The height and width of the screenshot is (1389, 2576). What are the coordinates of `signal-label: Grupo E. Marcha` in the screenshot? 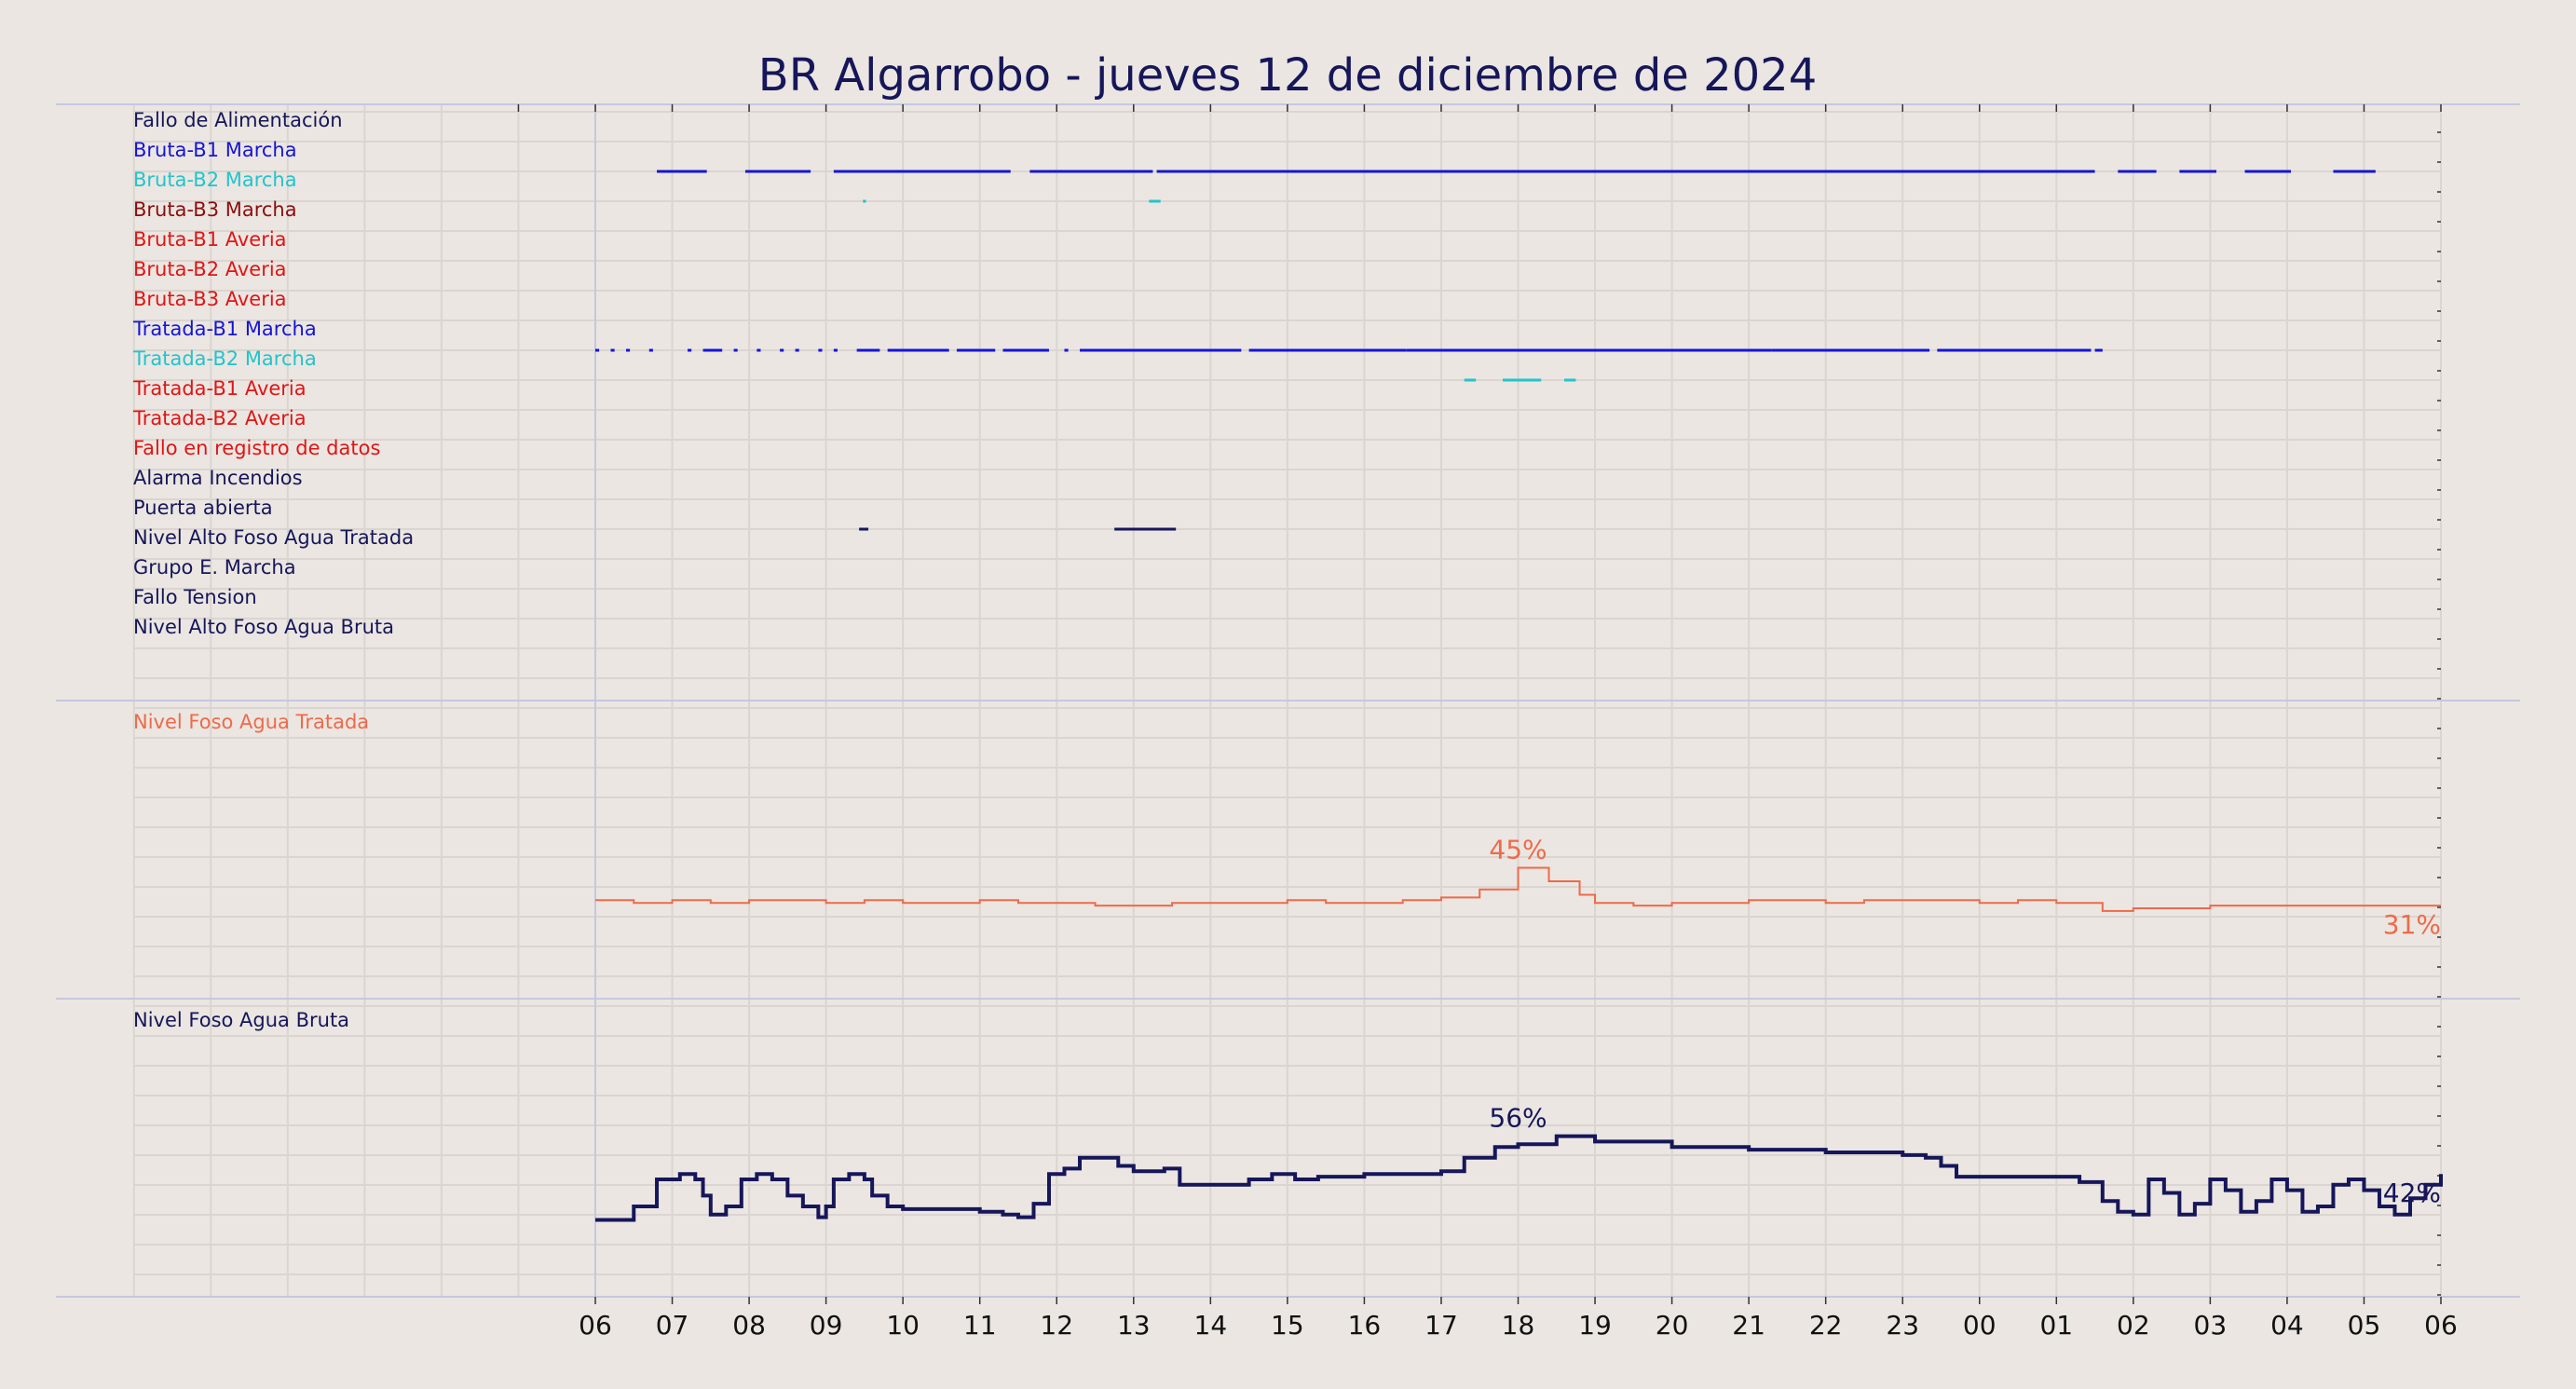 It's located at (214, 567).